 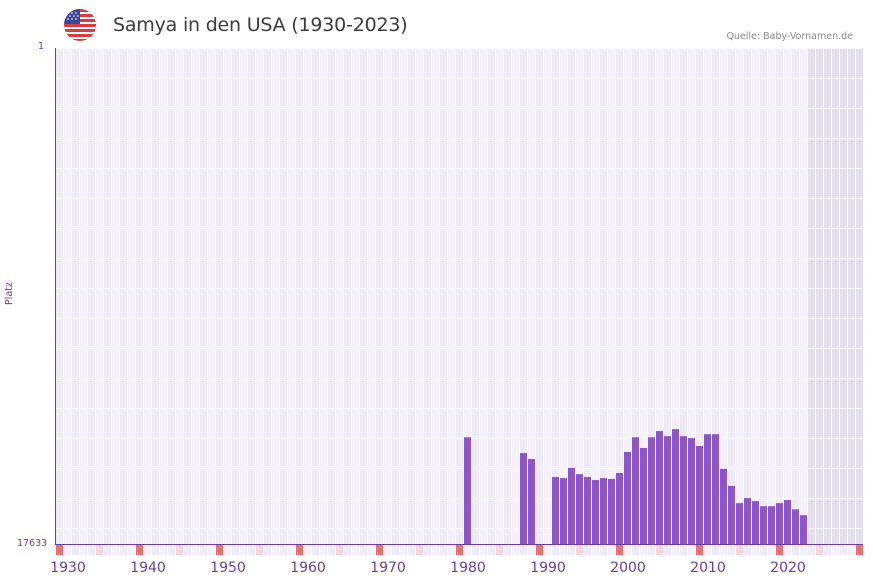 What do you see at coordinates (789, 36) in the screenshot?
I see `source-credit: Quelle: Baby-Vornamen.de` at bounding box center [789, 36].